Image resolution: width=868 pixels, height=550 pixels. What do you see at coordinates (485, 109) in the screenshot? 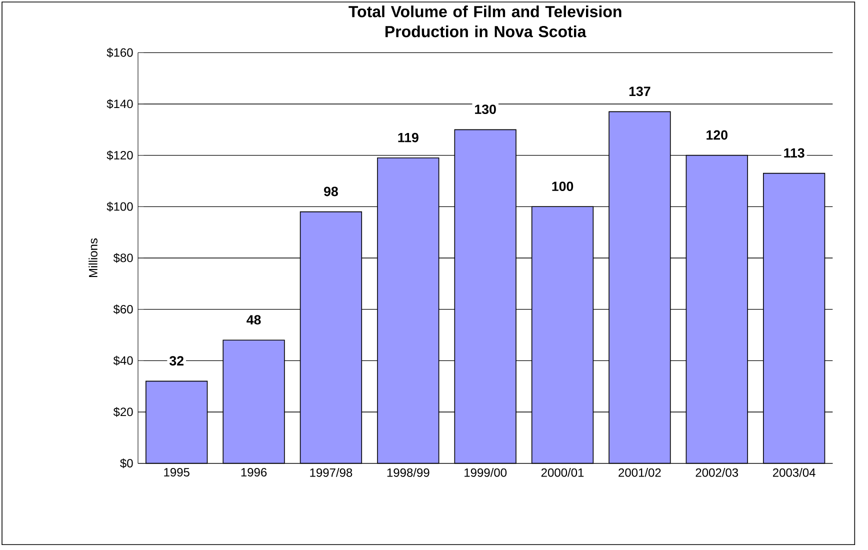
I see `data-label: 130` at bounding box center [485, 109].